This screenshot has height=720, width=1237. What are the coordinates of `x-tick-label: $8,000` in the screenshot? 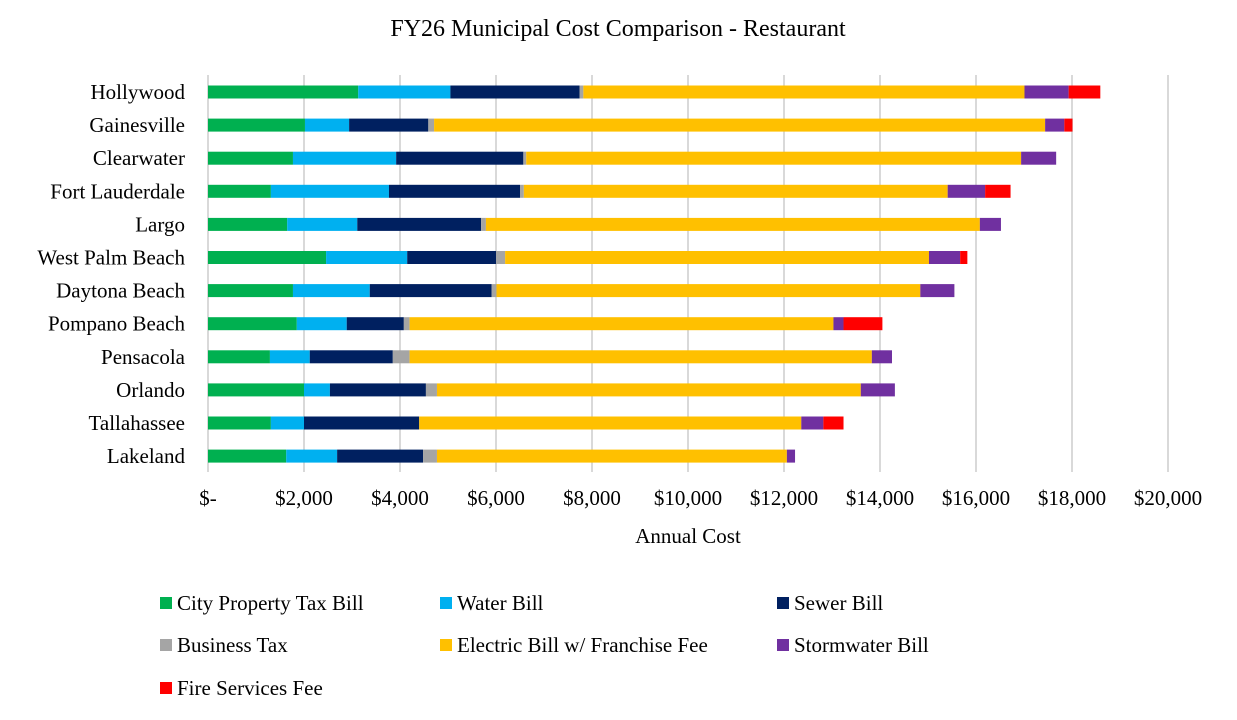 It's located at (592, 498).